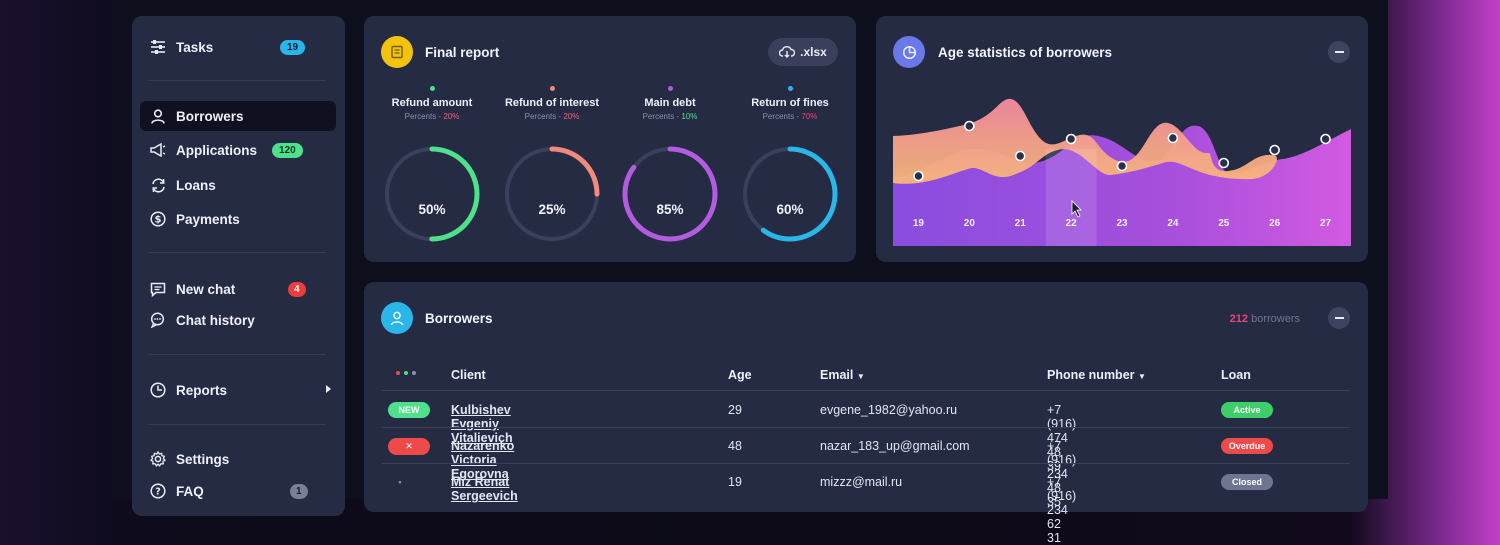 Image resolution: width=1500 pixels, height=545 pixels. What do you see at coordinates (1091, 375) in the screenshot?
I see `column-header-phone-label: Phone number` at bounding box center [1091, 375].